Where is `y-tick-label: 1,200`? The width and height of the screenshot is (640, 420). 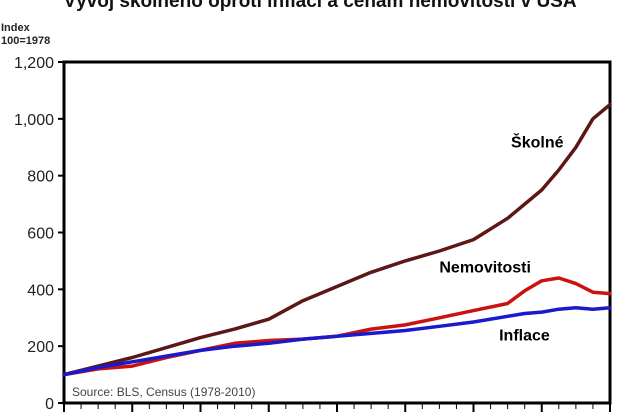
y-tick-label: 1,200 is located at coordinates (34, 63).